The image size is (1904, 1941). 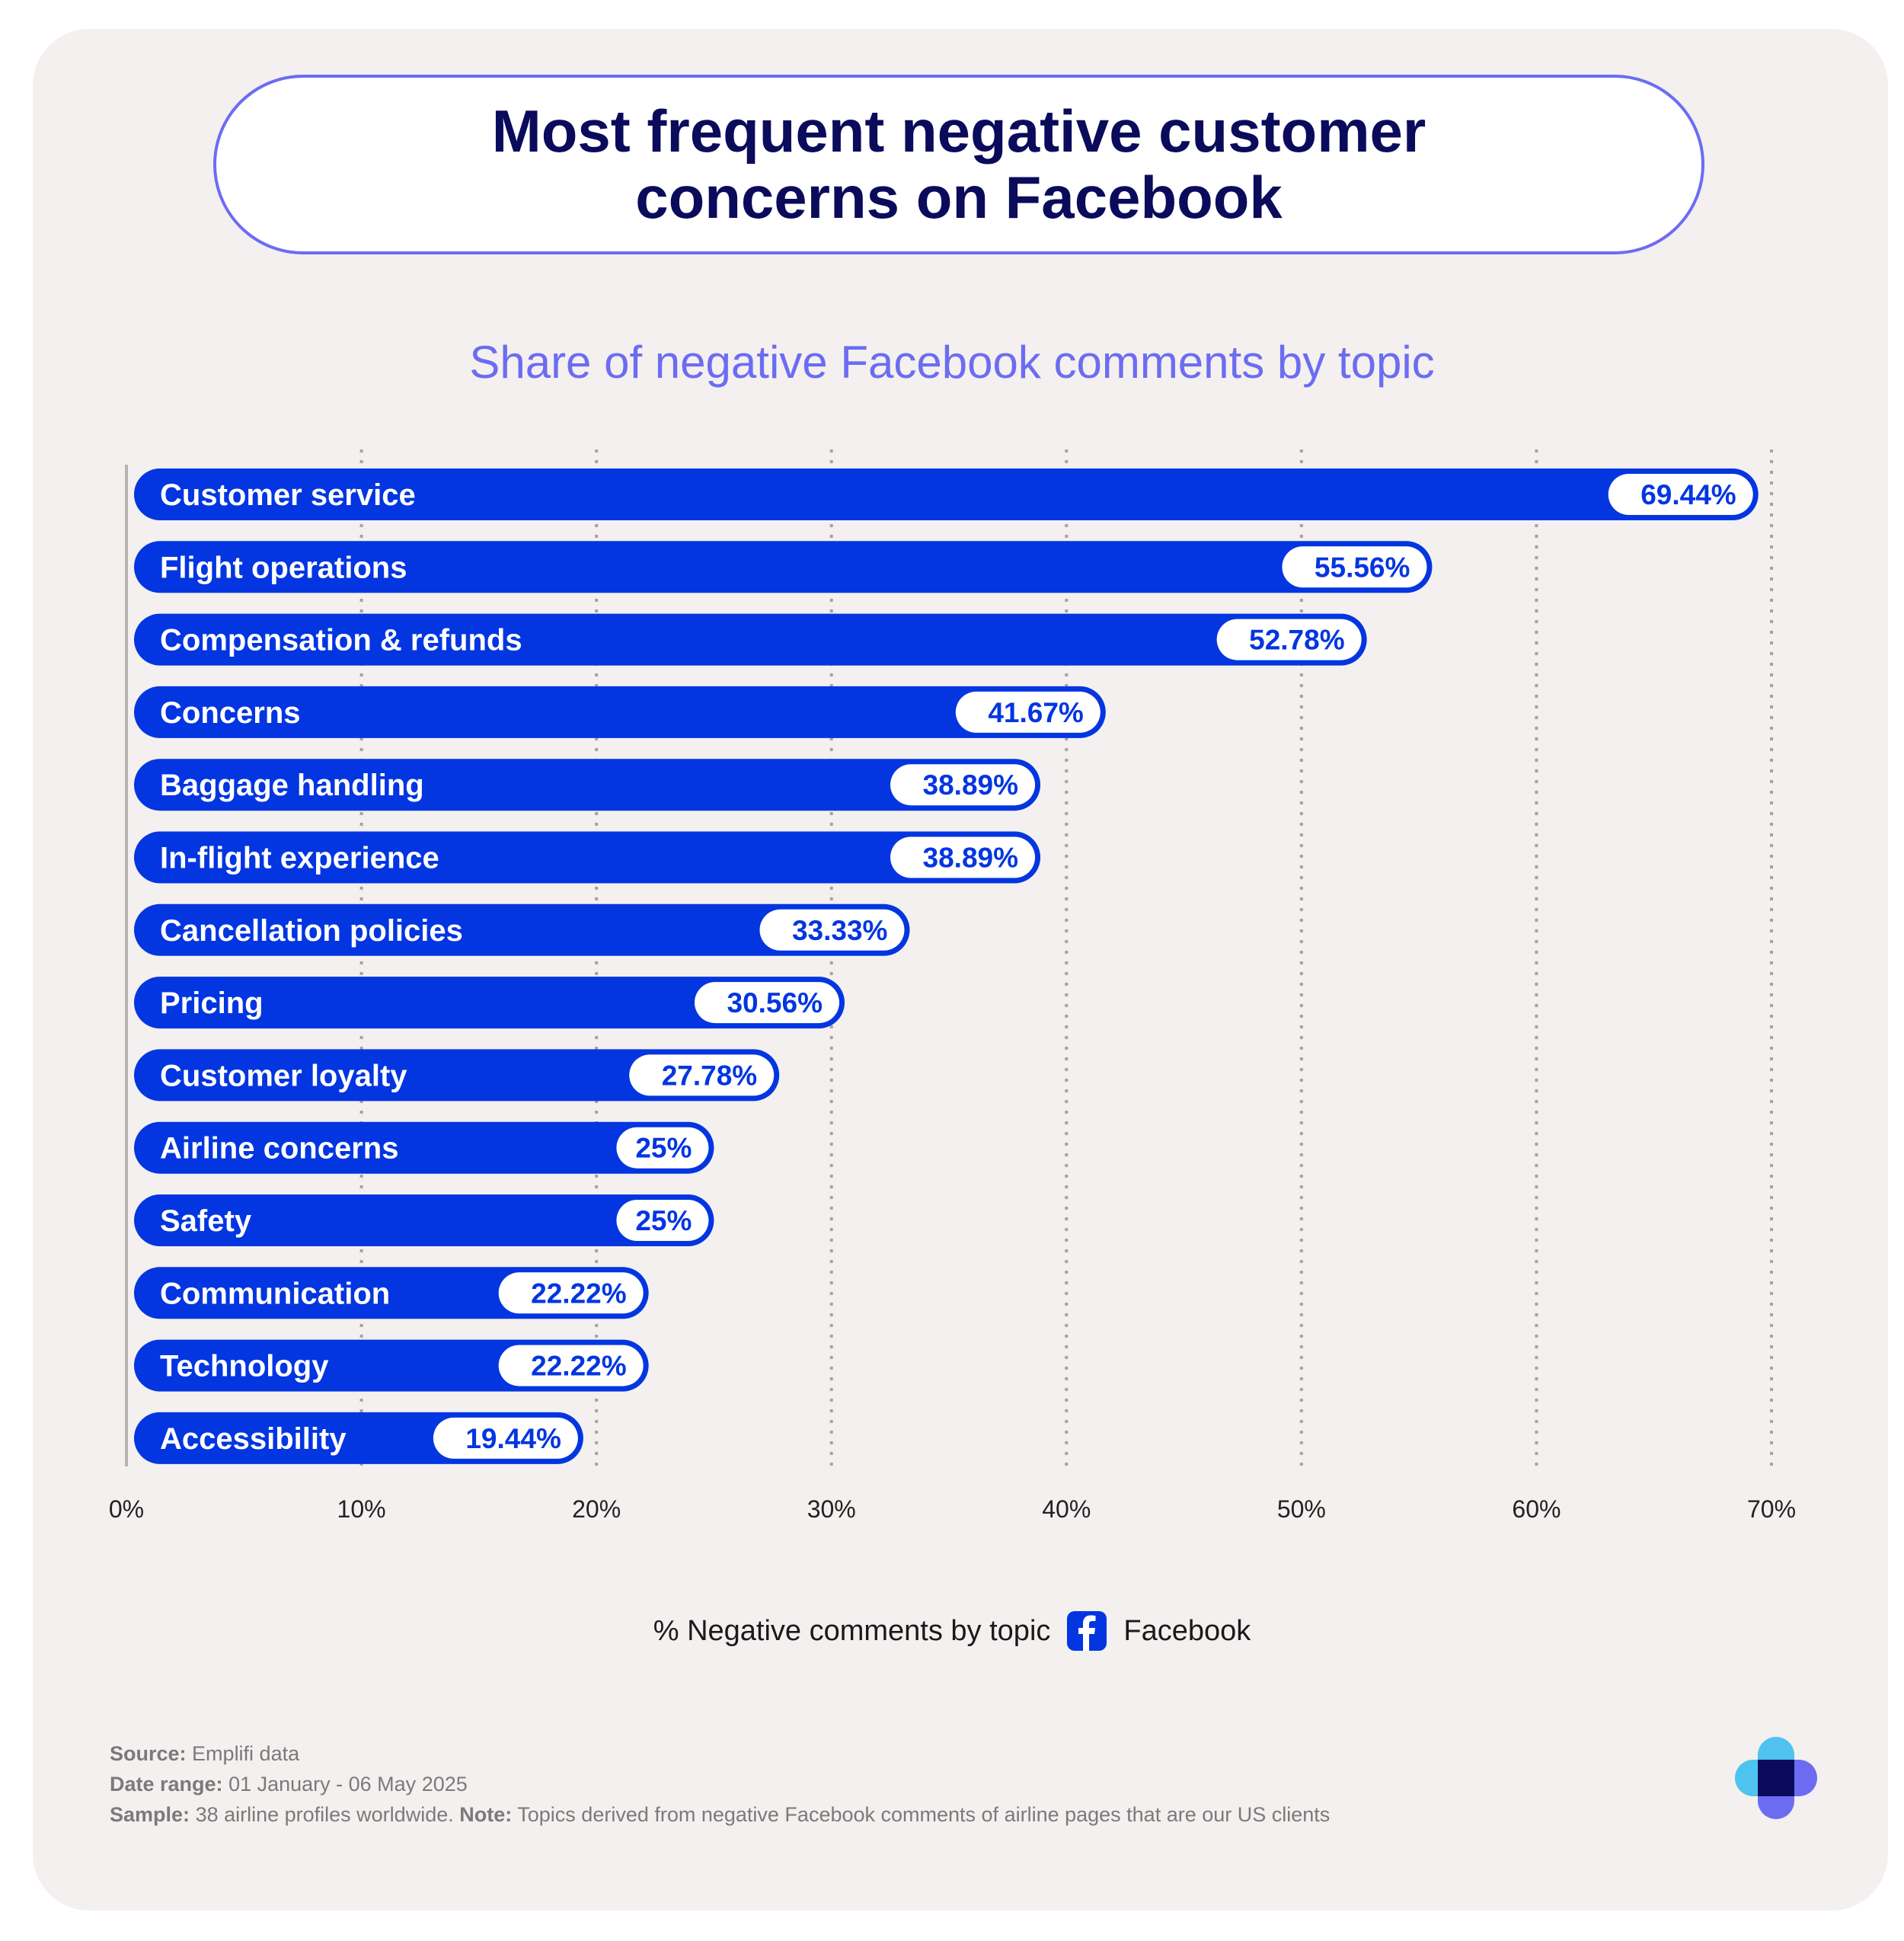 What do you see at coordinates (212, 1003) in the screenshot?
I see `bar-category-label: Pricing` at bounding box center [212, 1003].